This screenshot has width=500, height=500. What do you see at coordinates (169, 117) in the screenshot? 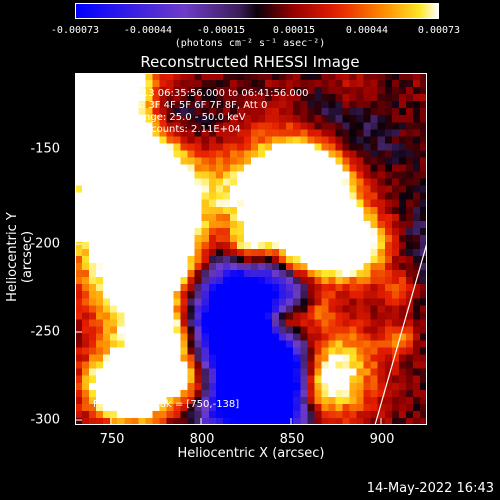
I see `energy-range-text: Energy Range: 25.0 - 50.0 keV` at bounding box center [169, 117].